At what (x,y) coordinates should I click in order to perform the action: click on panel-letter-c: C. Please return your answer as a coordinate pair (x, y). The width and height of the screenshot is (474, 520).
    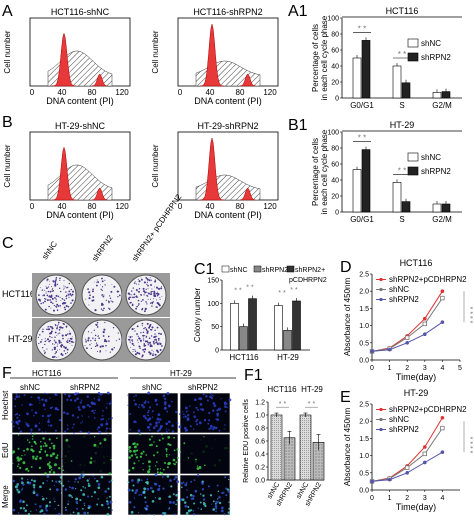
    Looking at the image, I should click on (8, 243).